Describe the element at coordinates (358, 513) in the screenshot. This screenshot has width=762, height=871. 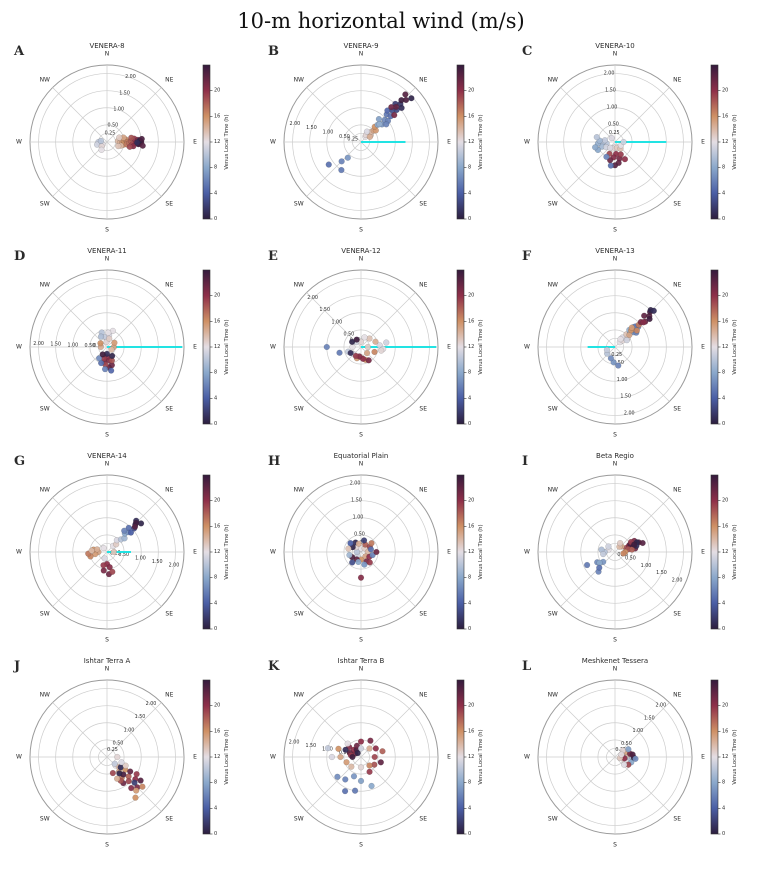
I see `radial-tick-labels: 0.250.501.001.502.00` at that location.